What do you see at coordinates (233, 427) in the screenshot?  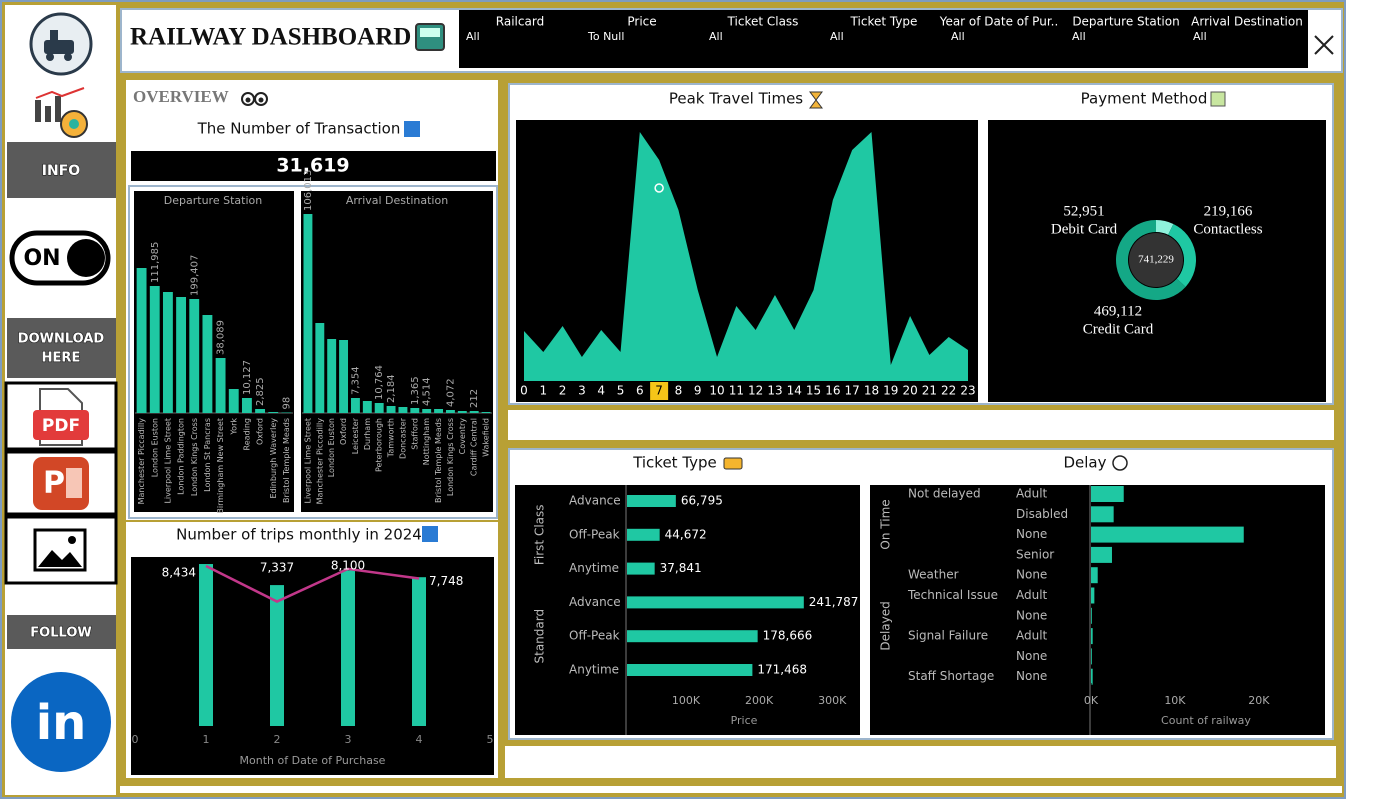 I see `category-label: York` at bounding box center [233, 427].